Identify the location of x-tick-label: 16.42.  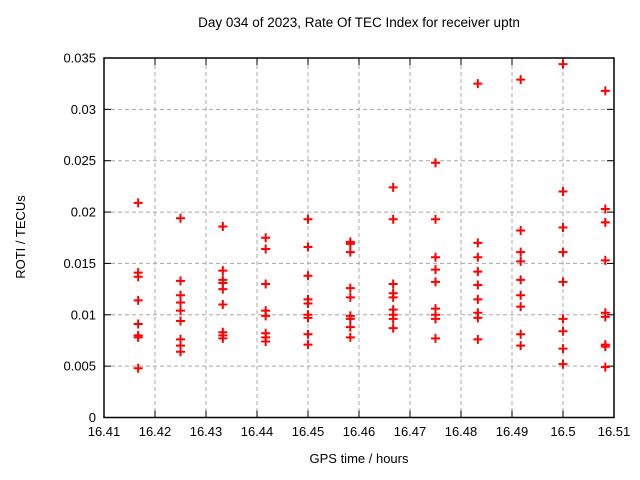
(155, 431).